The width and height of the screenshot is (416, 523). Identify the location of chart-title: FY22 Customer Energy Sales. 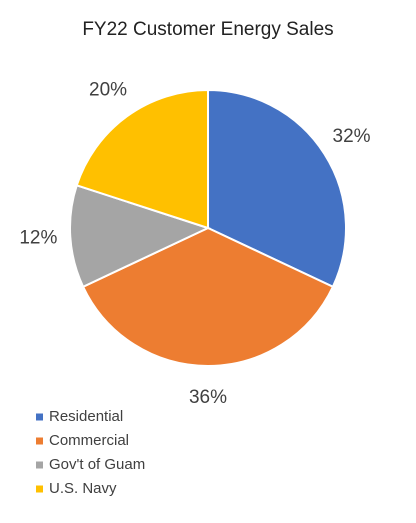
(207, 29).